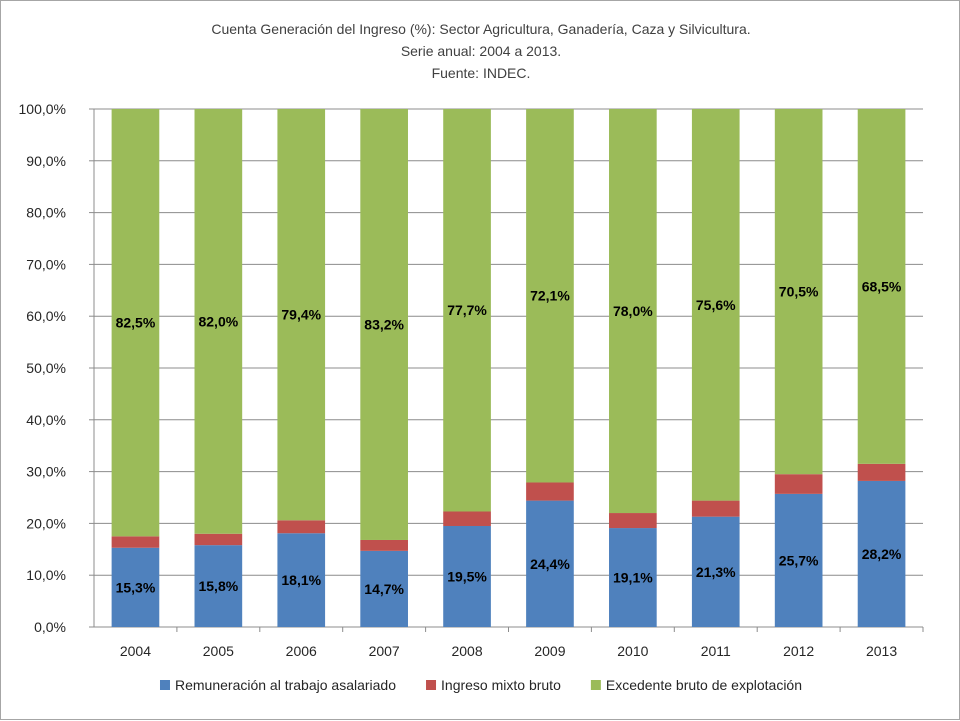 This screenshot has height=721, width=960. I want to click on y-tick-label: 80,0%, so click(46, 213).